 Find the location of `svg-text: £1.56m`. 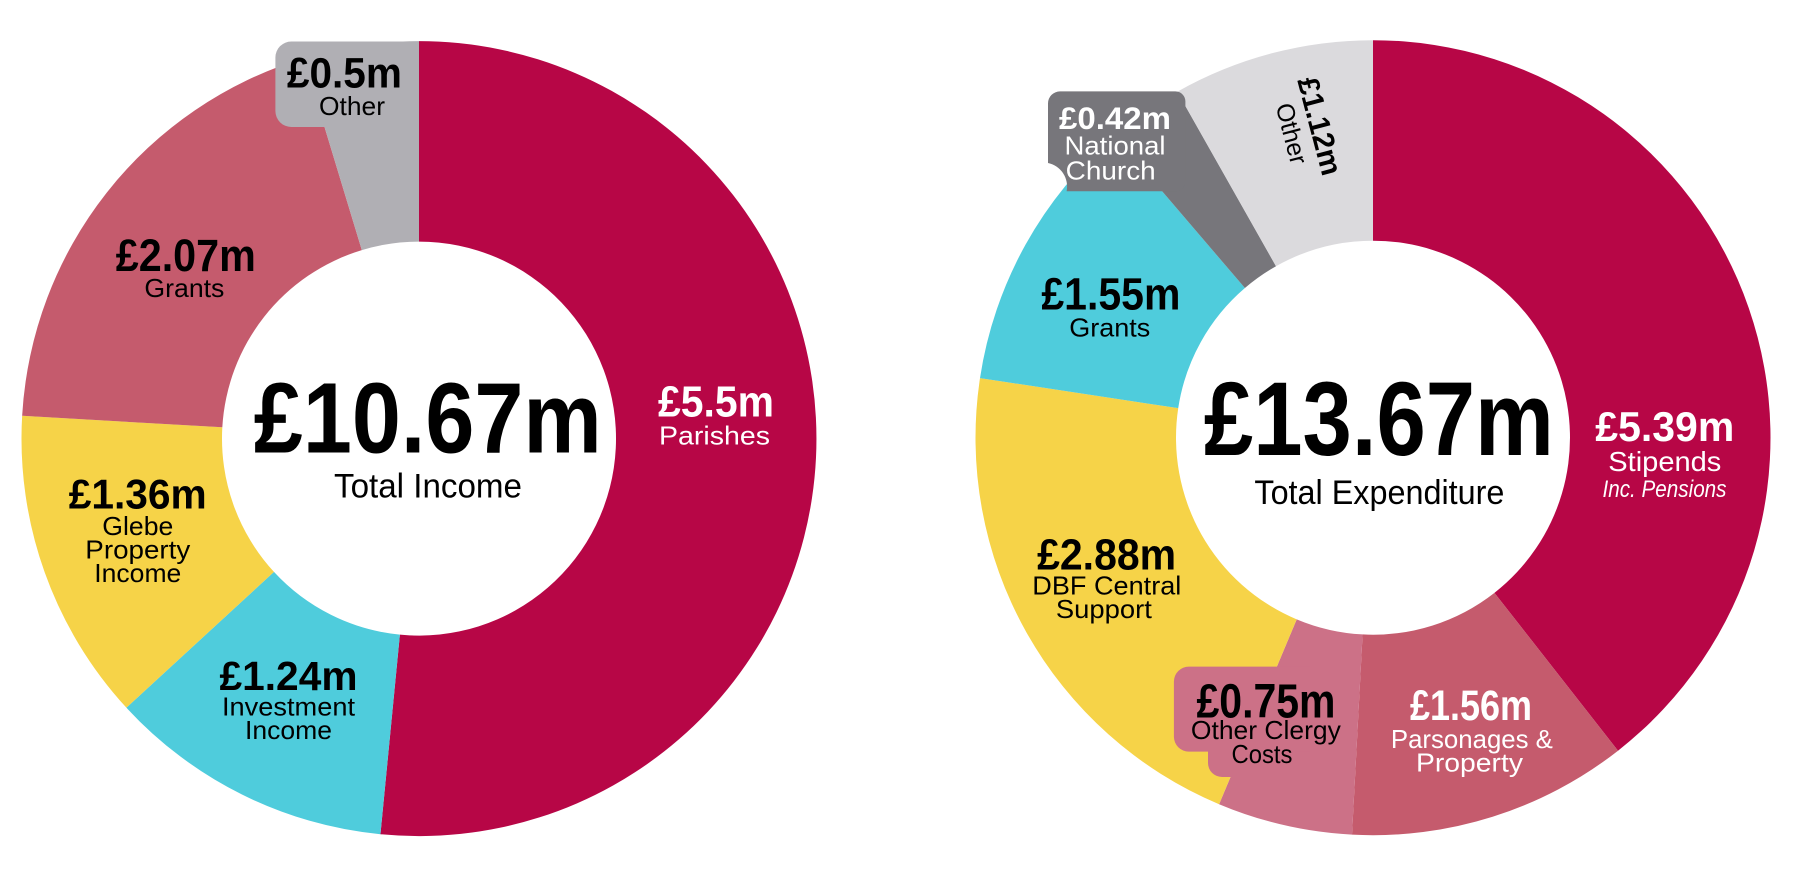

svg-text: £1.56m is located at coordinates (1471, 706).